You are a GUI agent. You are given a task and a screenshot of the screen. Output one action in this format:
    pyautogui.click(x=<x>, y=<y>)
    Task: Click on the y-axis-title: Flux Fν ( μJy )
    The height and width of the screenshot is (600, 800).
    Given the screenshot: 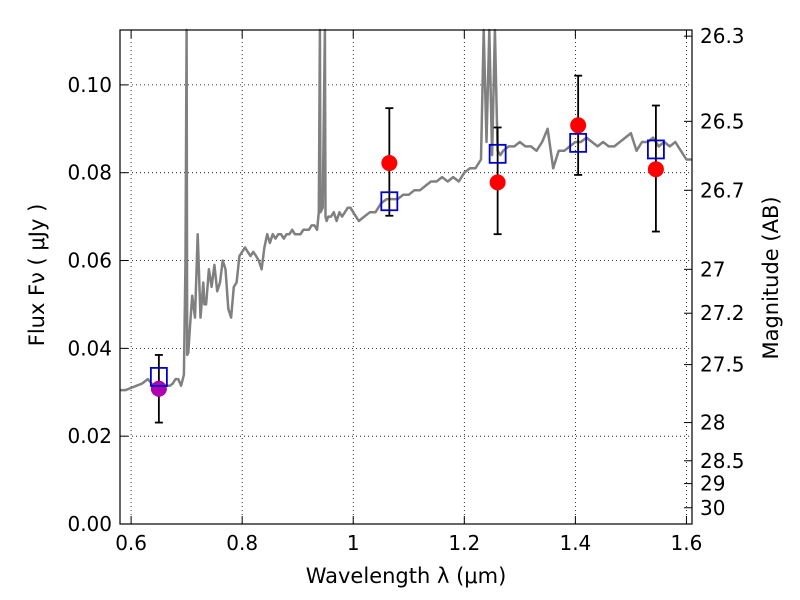 What is the action you would take?
    pyautogui.click(x=37, y=275)
    